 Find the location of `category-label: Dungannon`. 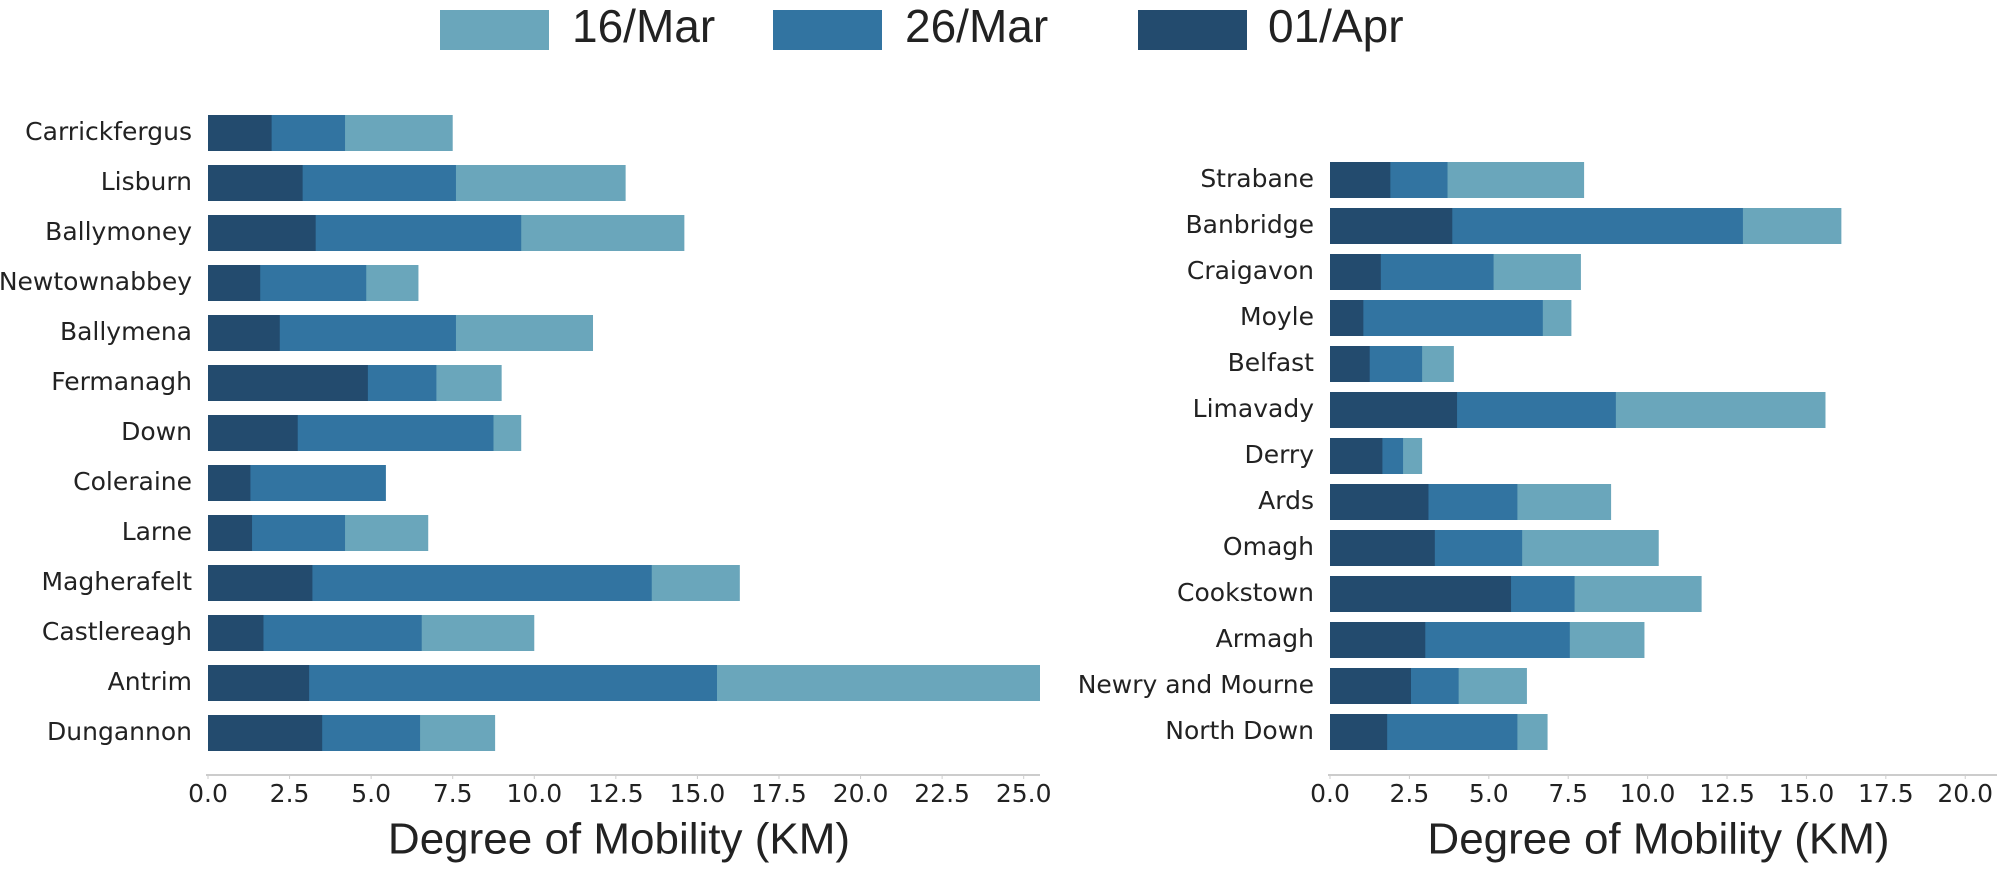

category-label: Dungannon is located at coordinates (119, 731).